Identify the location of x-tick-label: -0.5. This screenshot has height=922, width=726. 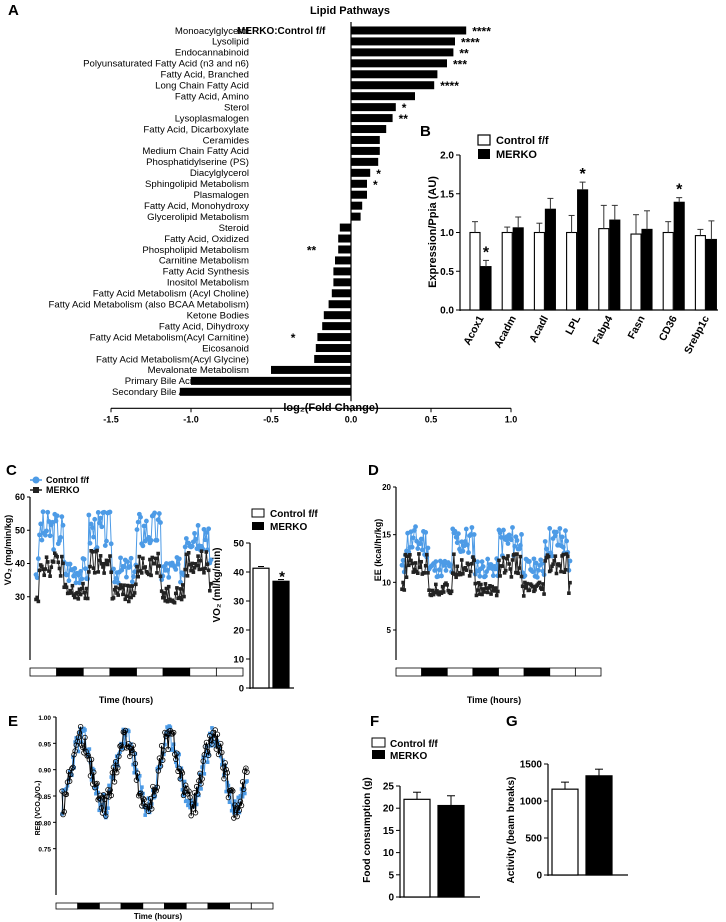
(271, 419).